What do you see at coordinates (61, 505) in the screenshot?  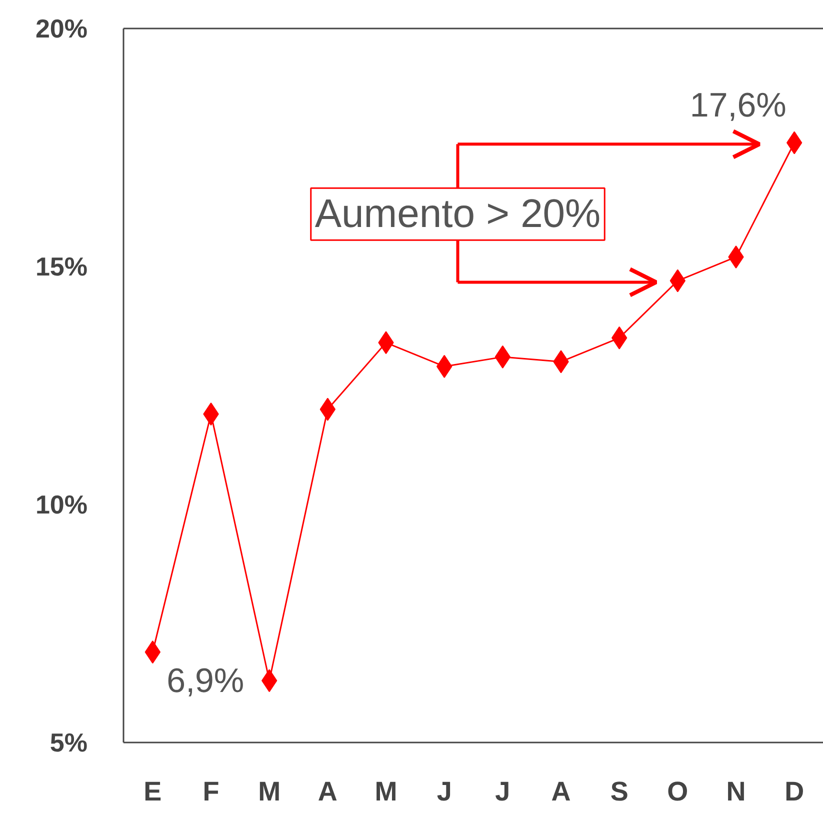 I see `y-tick-label: 10%` at bounding box center [61, 505].